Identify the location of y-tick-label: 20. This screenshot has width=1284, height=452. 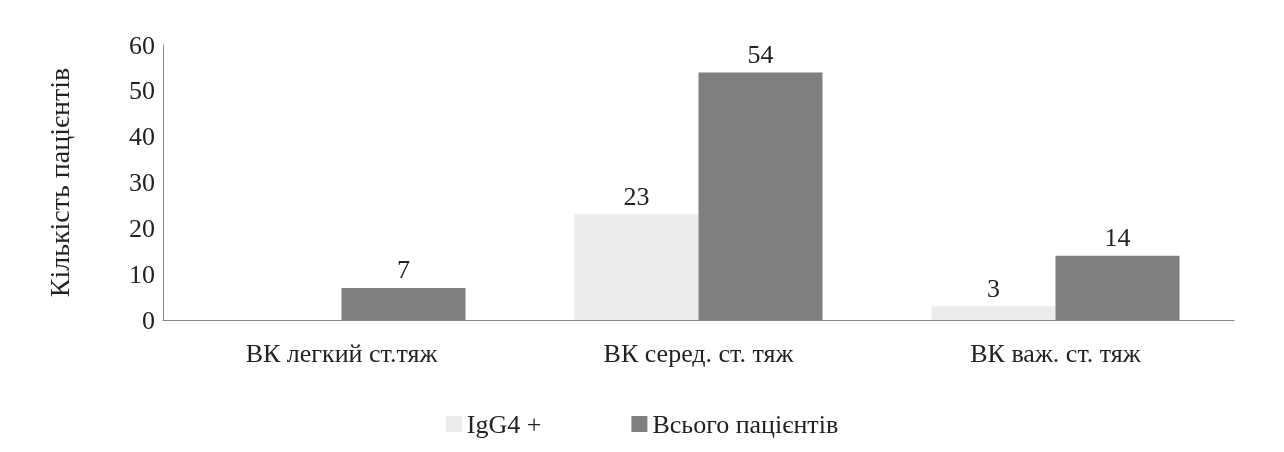
(142, 228).